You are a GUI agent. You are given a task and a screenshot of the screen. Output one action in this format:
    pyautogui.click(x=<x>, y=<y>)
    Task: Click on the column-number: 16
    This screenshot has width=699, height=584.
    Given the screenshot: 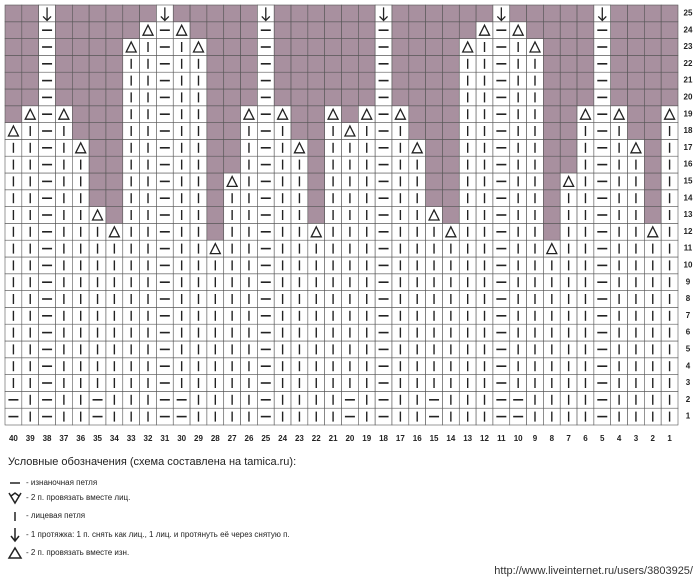 What is the action you would take?
    pyautogui.click(x=417, y=438)
    